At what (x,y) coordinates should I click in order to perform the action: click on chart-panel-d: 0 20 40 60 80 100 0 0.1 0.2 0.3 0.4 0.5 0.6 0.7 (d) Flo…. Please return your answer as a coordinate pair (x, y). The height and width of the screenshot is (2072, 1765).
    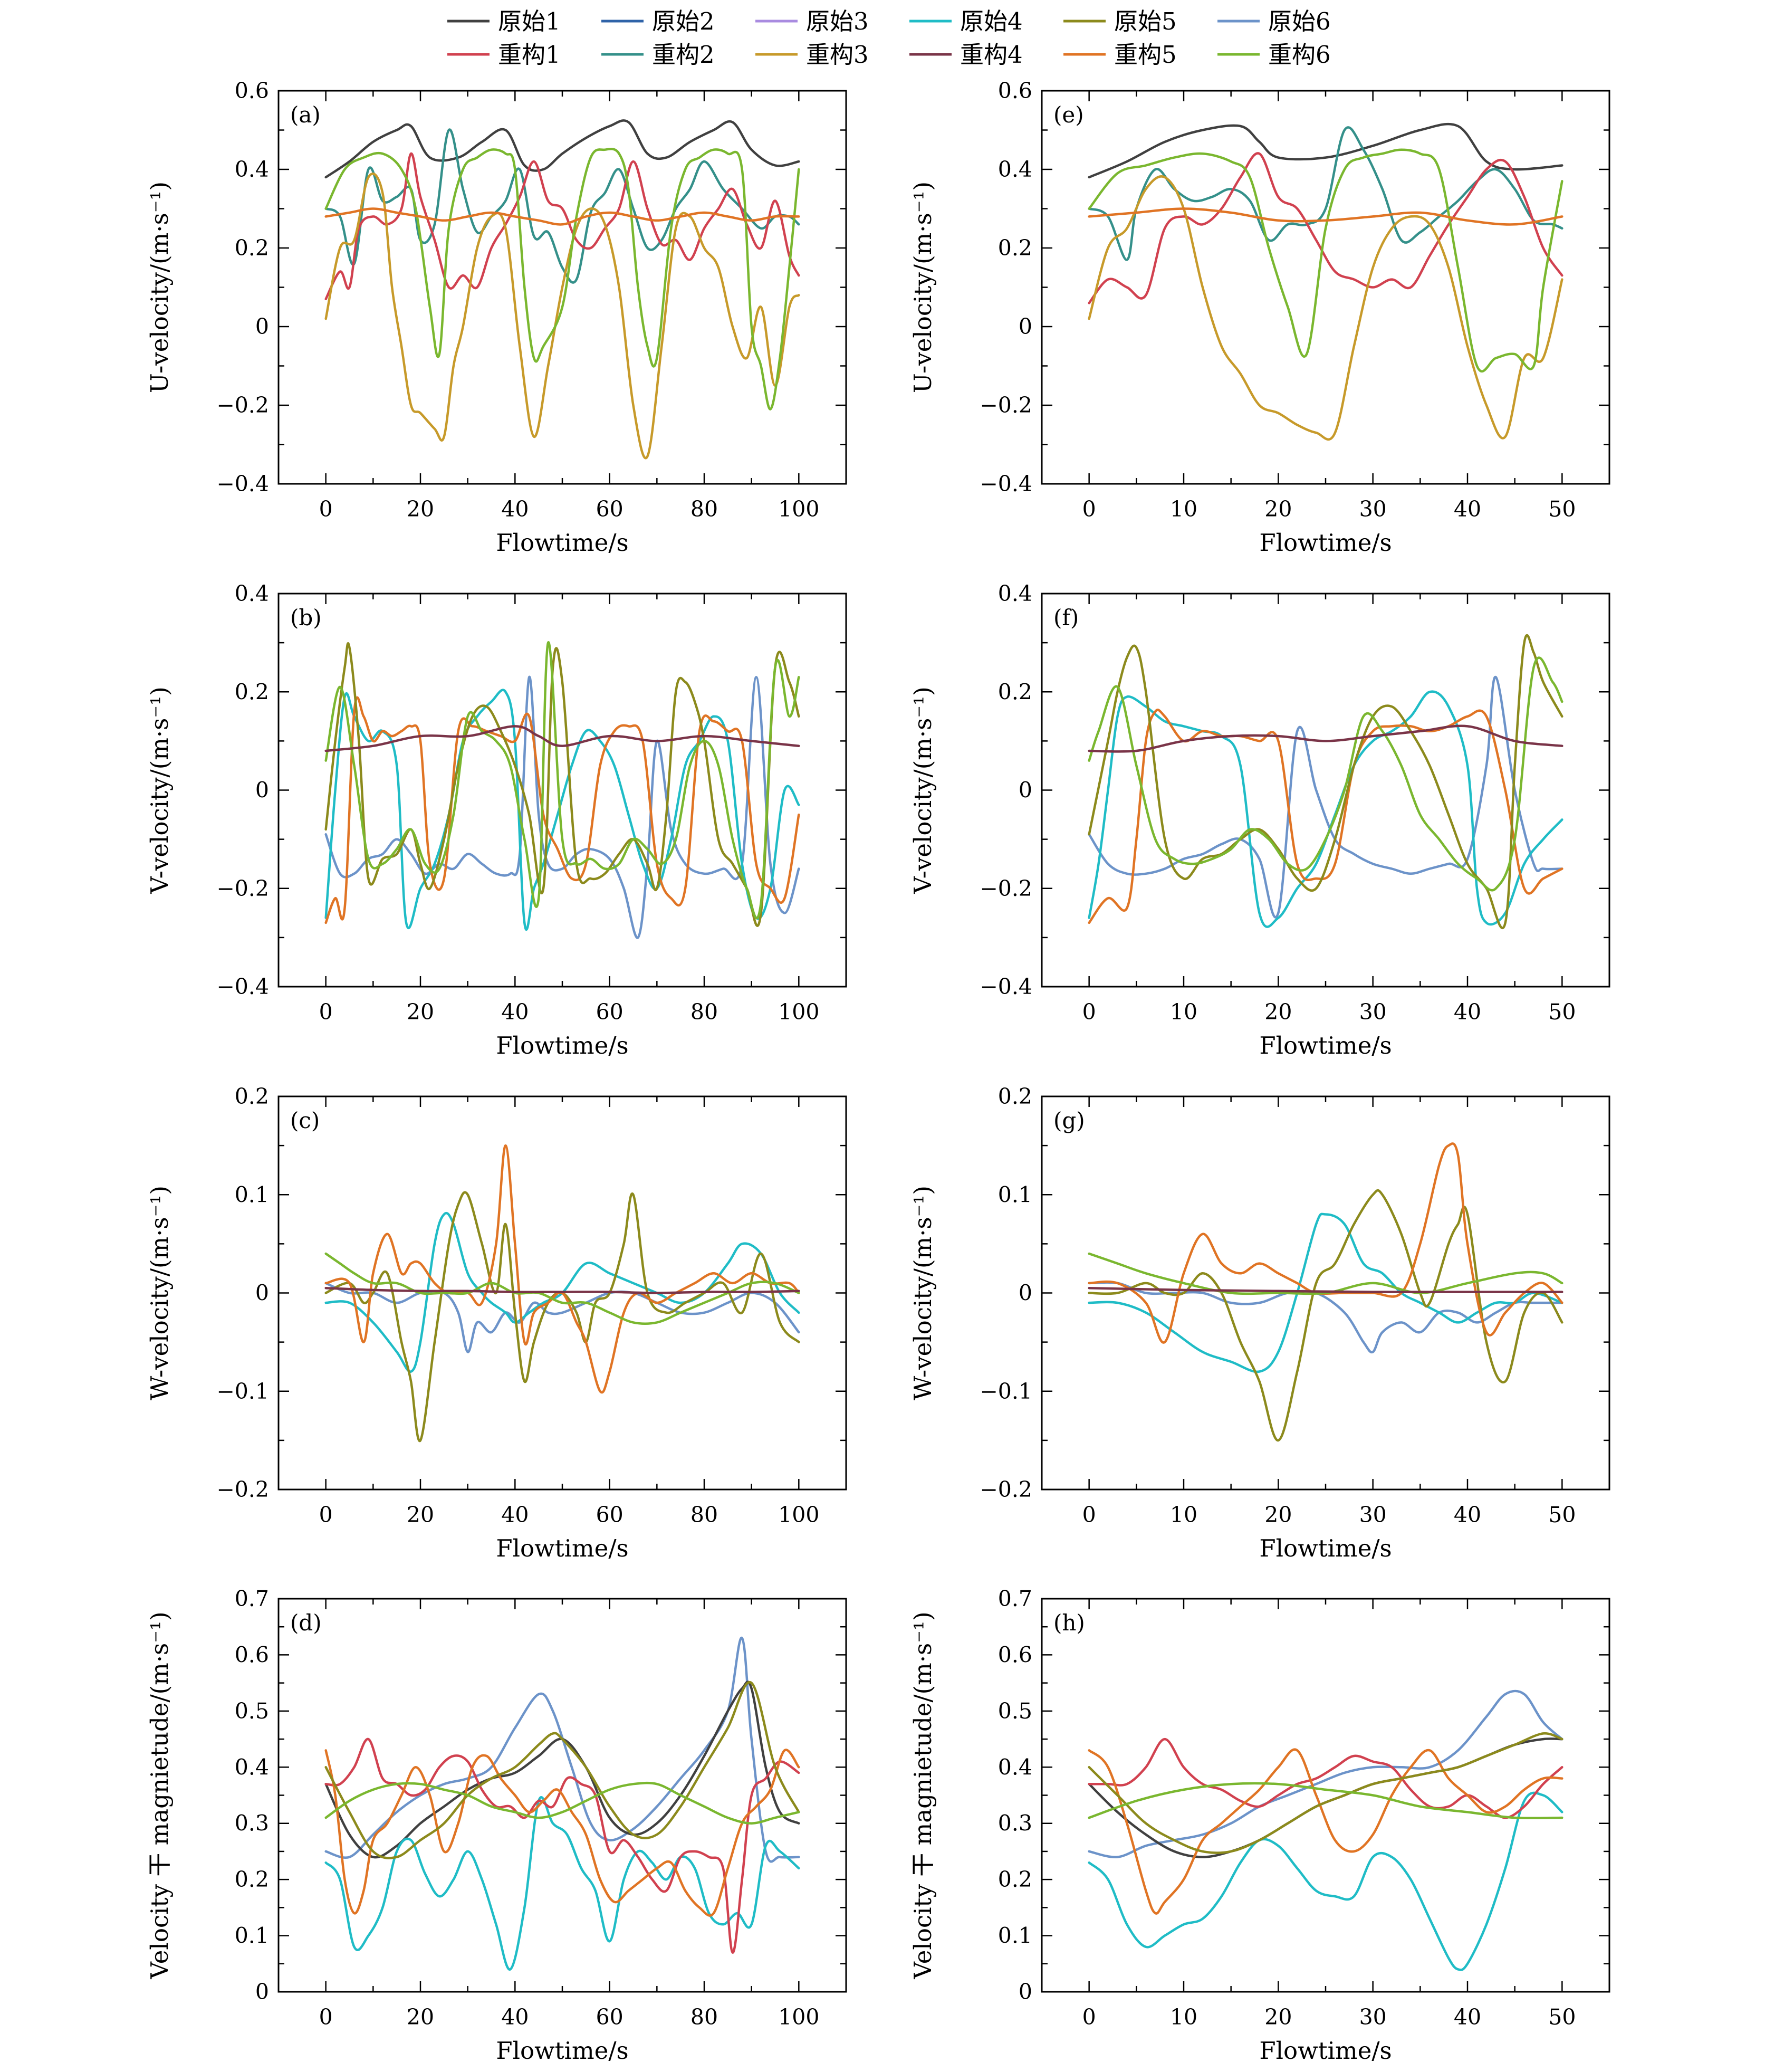
    Looking at the image, I should click on (496, 1825).